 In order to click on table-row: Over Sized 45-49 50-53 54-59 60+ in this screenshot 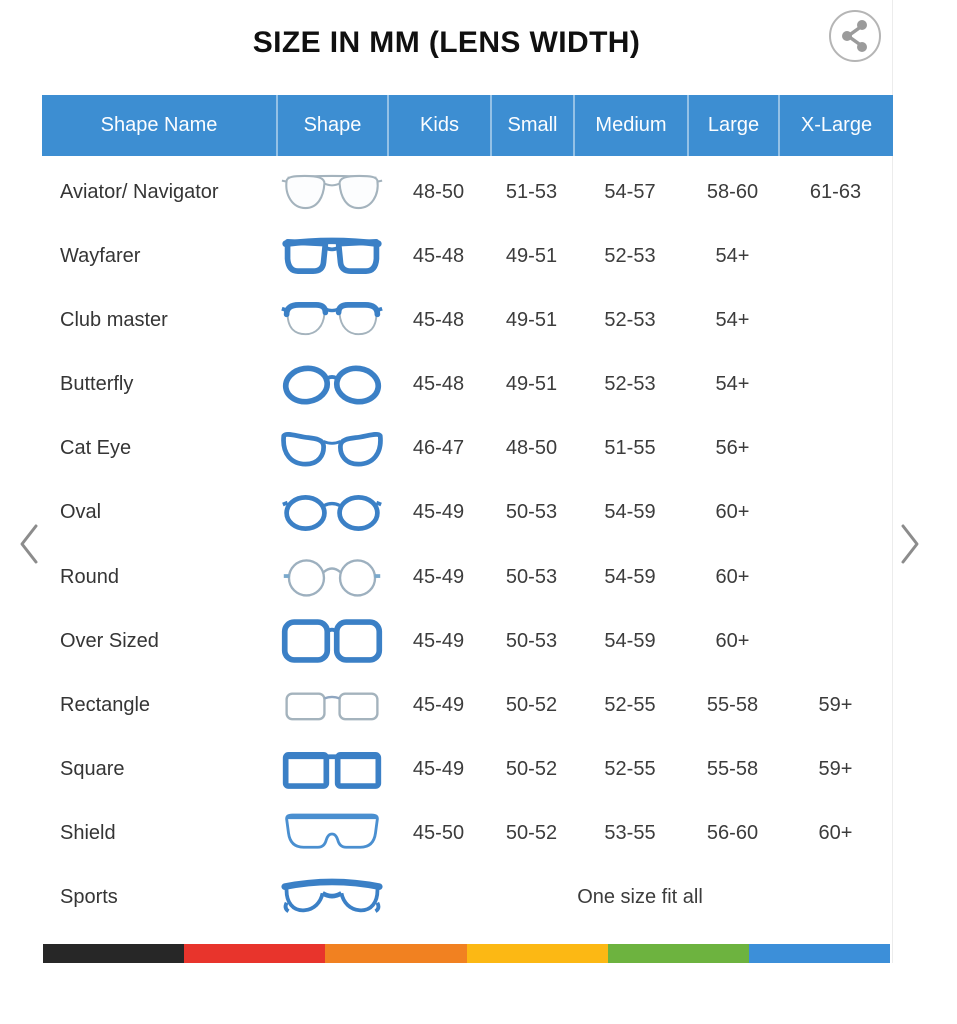, I will do `click(467, 641)`.